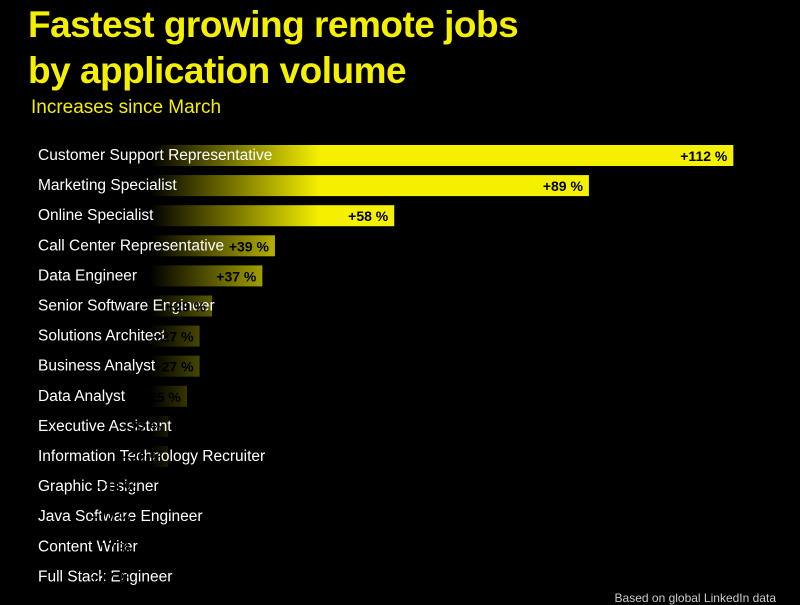 The width and height of the screenshot is (800, 605). I want to click on value-label-8: +27 %, so click(173, 367).